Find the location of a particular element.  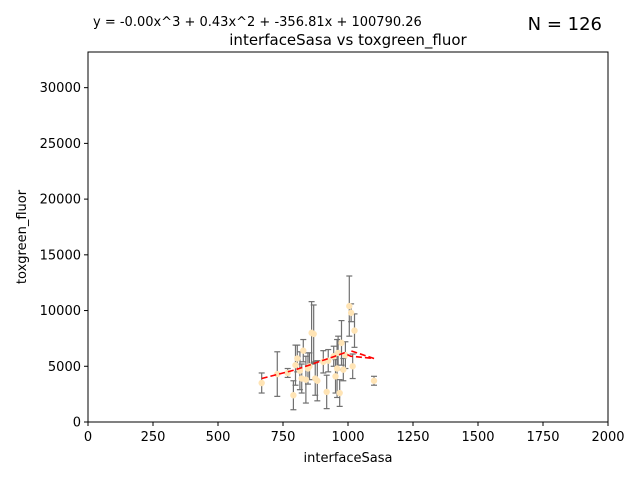

x-tick-label: 1750 is located at coordinates (542, 437).